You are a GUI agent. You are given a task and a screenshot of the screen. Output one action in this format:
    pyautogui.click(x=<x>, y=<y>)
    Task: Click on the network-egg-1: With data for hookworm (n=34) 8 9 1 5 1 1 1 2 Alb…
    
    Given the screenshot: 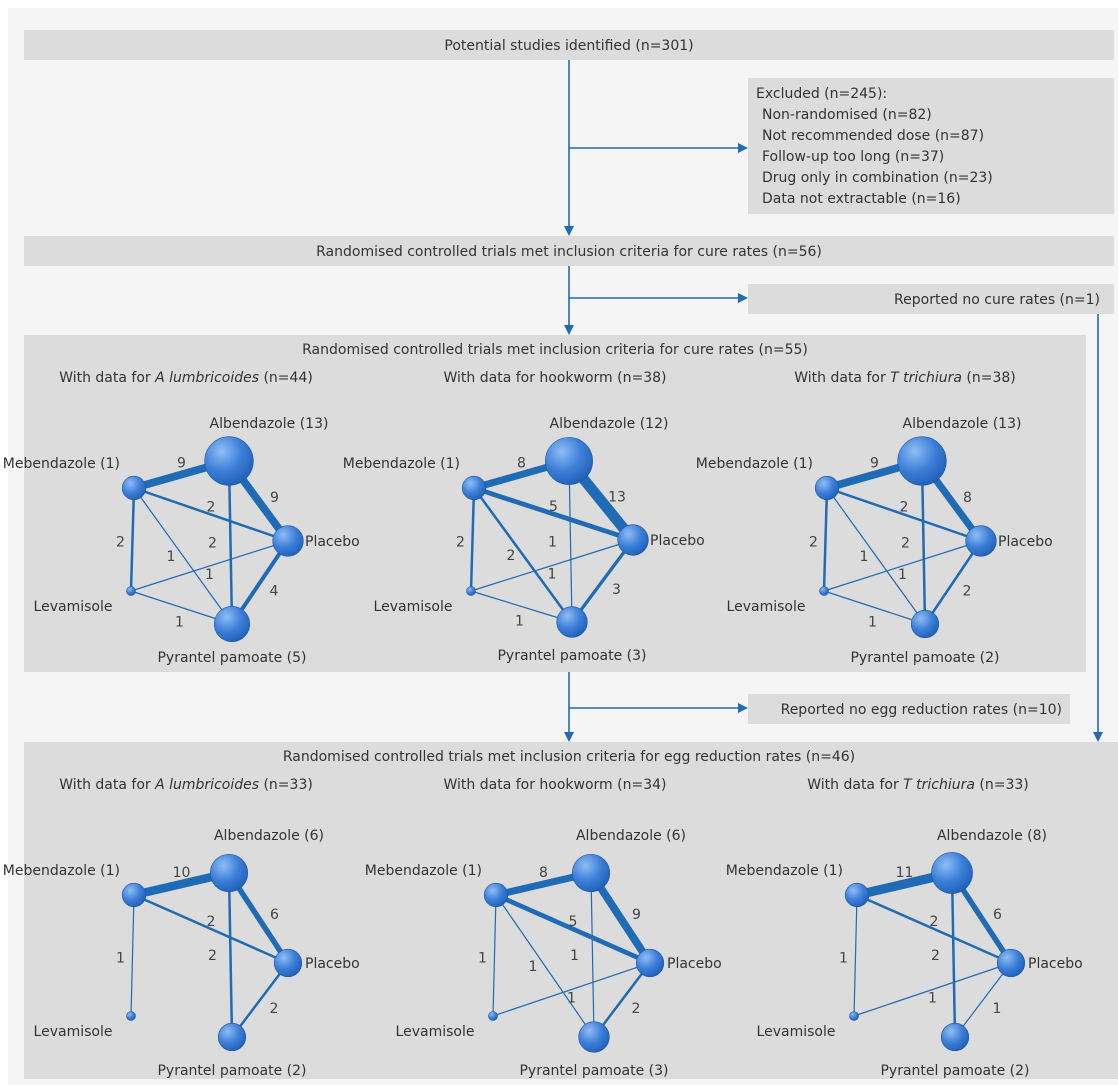 What is the action you would take?
    pyautogui.click(x=543, y=928)
    